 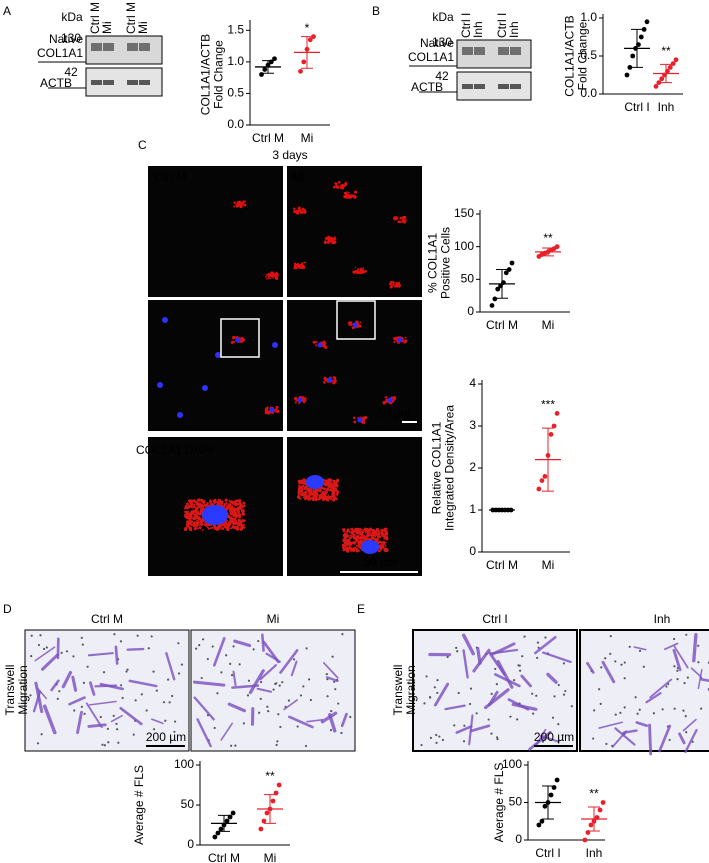 I want to click on y-axis-label: Relative COL1A1, so click(x=437, y=467).